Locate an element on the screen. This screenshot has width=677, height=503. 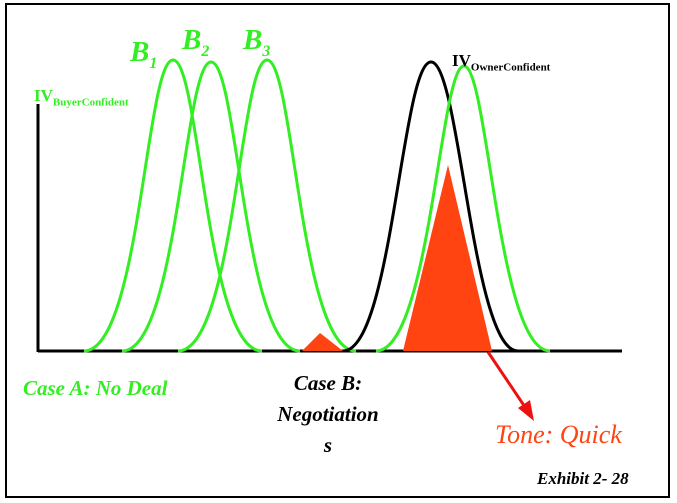
label-b2: B2 is located at coordinates (196, 42).